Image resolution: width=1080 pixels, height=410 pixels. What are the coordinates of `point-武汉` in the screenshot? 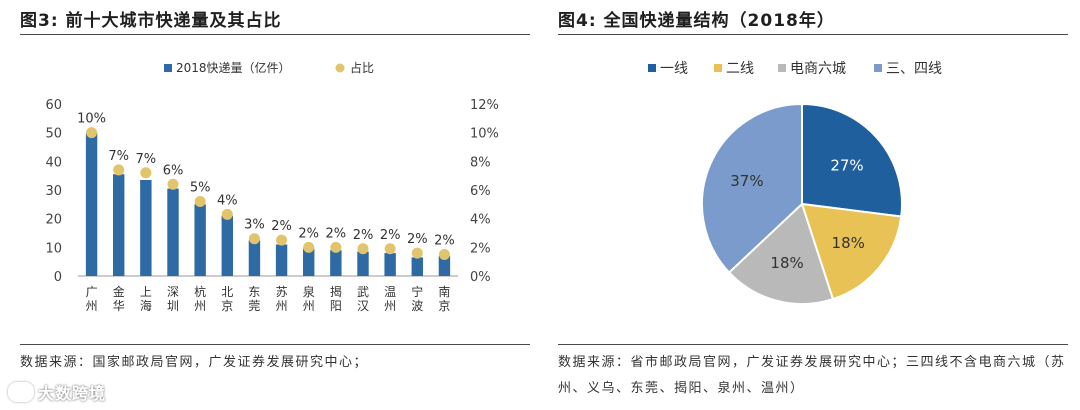 It's located at (363, 249).